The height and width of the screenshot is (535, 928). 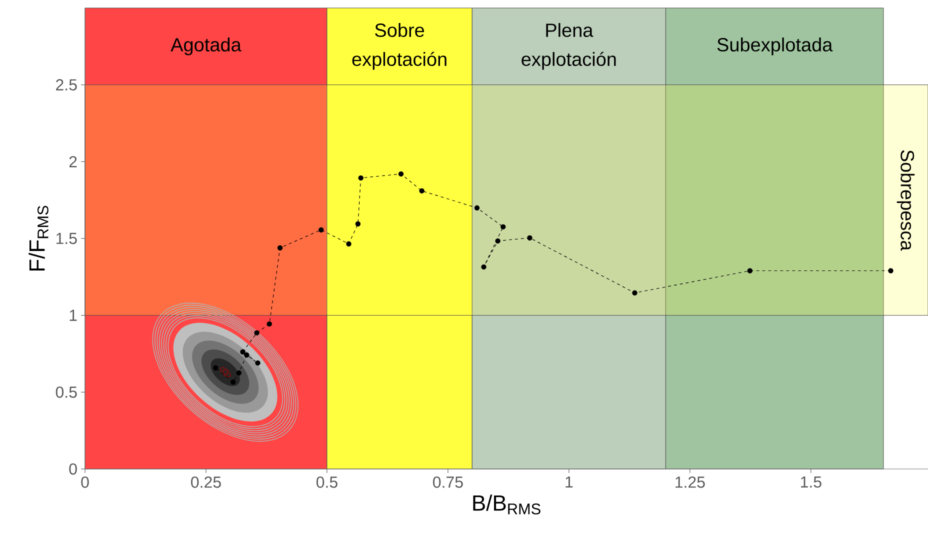 What do you see at coordinates (66, 392) in the screenshot?
I see `y-tick-label: 0.5` at bounding box center [66, 392].